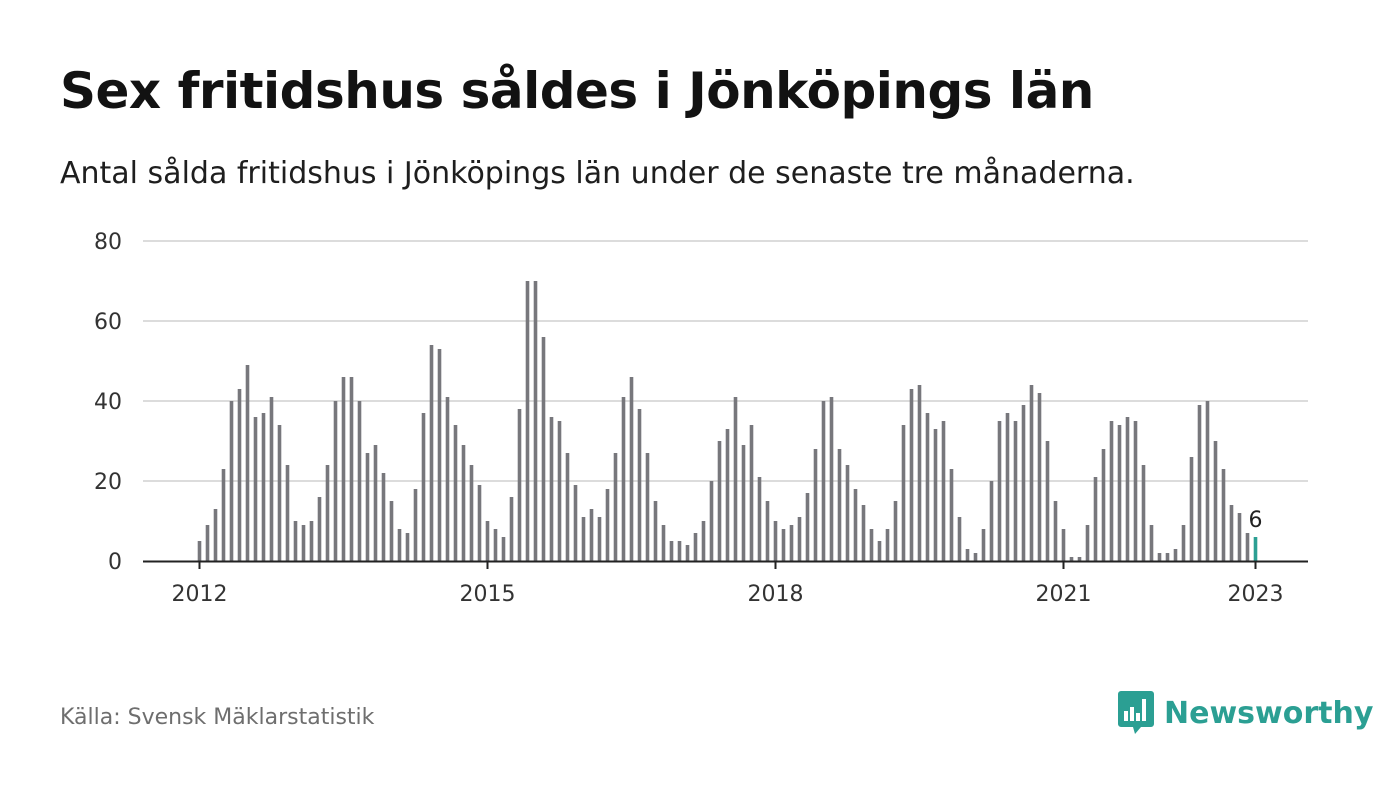 The width and height of the screenshot is (1400, 794). I want to click on y-tick-label: 20, so click(108, 482).